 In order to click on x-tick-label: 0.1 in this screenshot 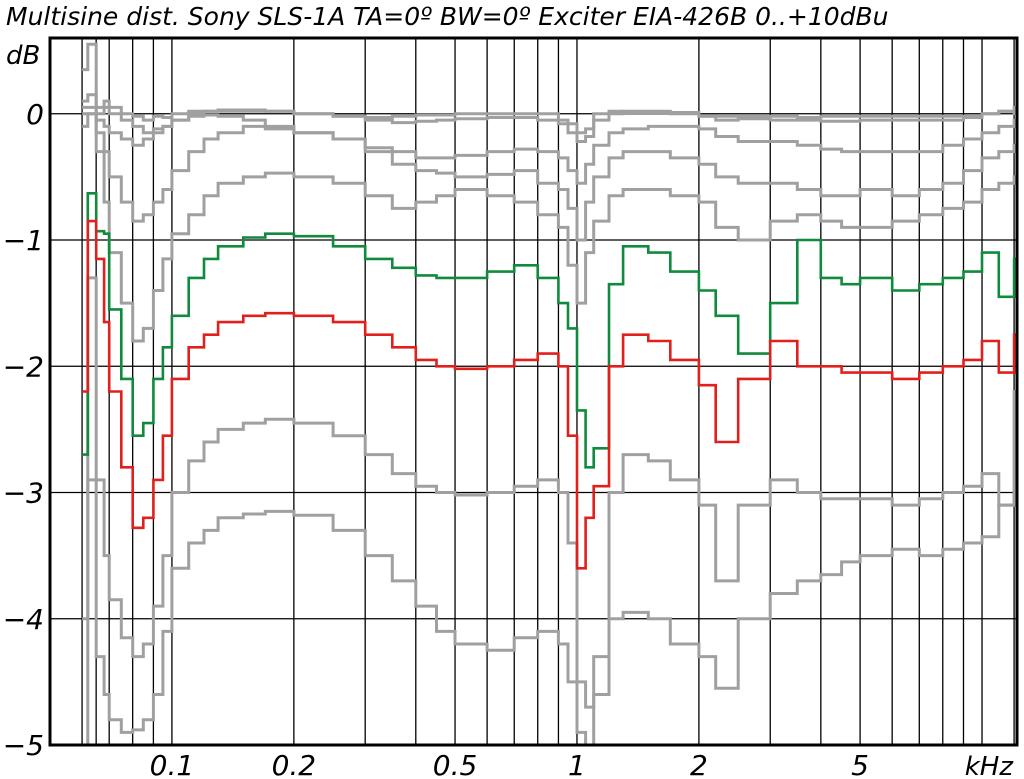, I will do `click(172, 764)`.